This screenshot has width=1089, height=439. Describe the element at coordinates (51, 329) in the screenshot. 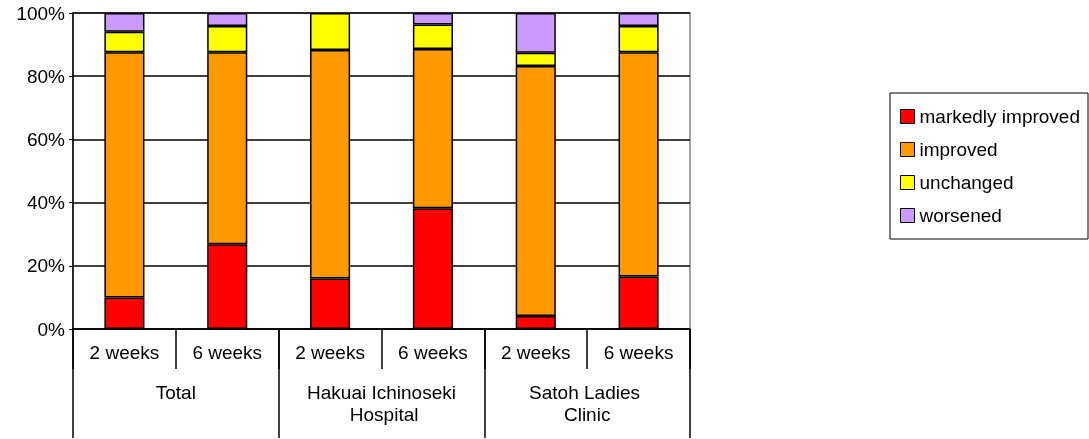

I see `y-tick-label: 0%` at that location.